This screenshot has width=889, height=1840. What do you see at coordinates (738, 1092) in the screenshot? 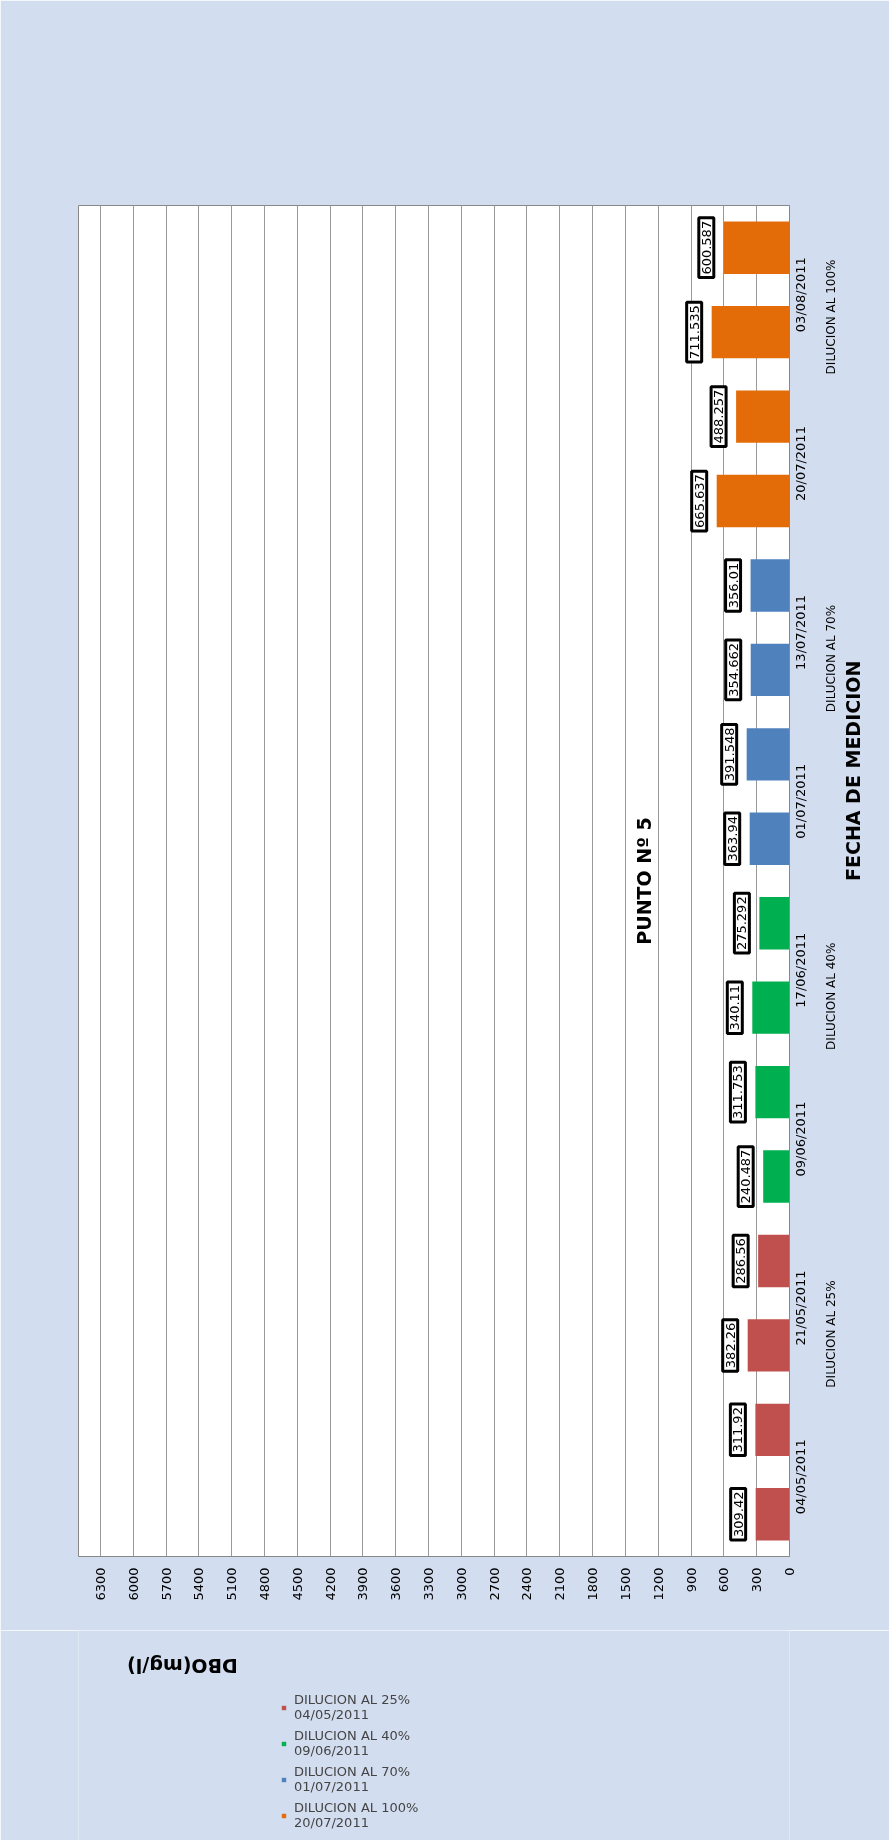
I see `data-label: 311.753` at bounding box center [738, 1092].